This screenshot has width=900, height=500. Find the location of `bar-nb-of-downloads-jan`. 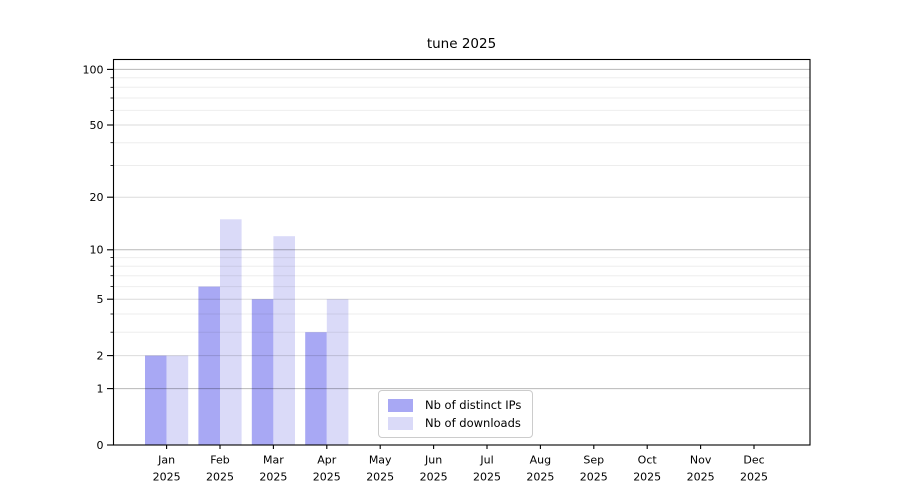

bar-nb-of-downloads-jan is located at coordinates (177, 400).